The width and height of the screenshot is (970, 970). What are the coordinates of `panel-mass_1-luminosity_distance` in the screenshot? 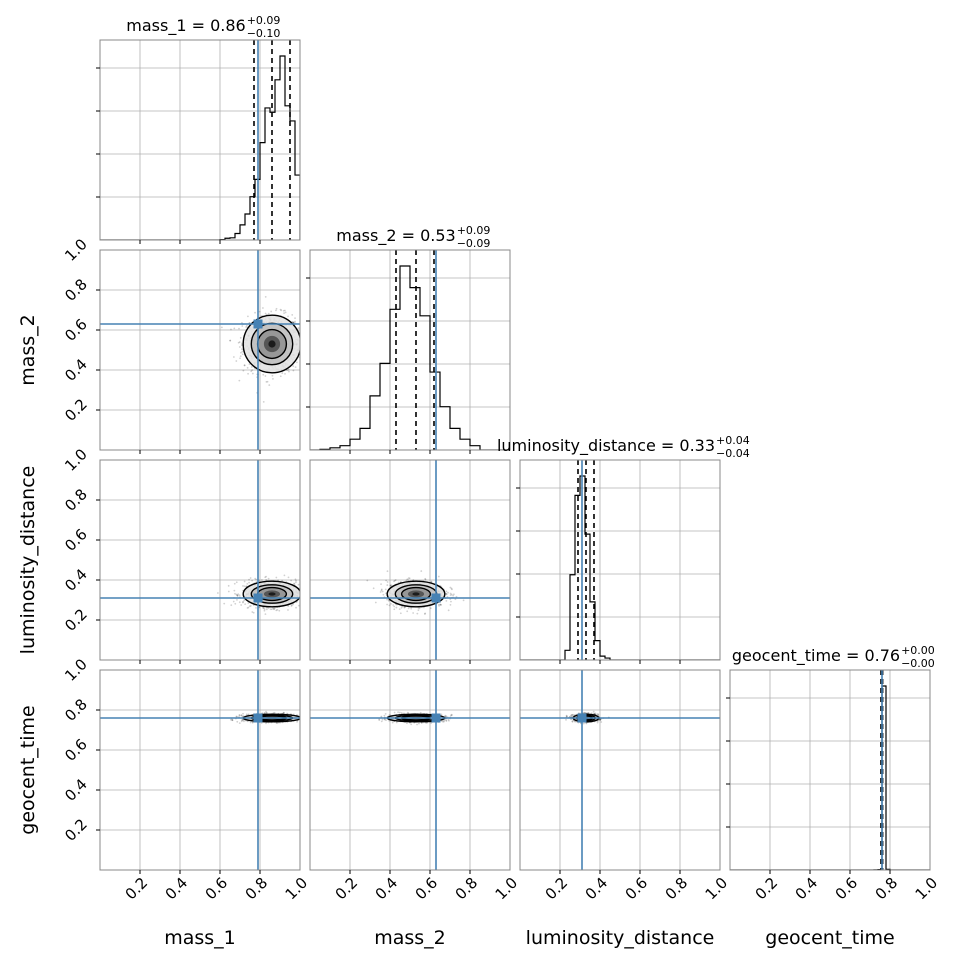 It's located at (203, 560).